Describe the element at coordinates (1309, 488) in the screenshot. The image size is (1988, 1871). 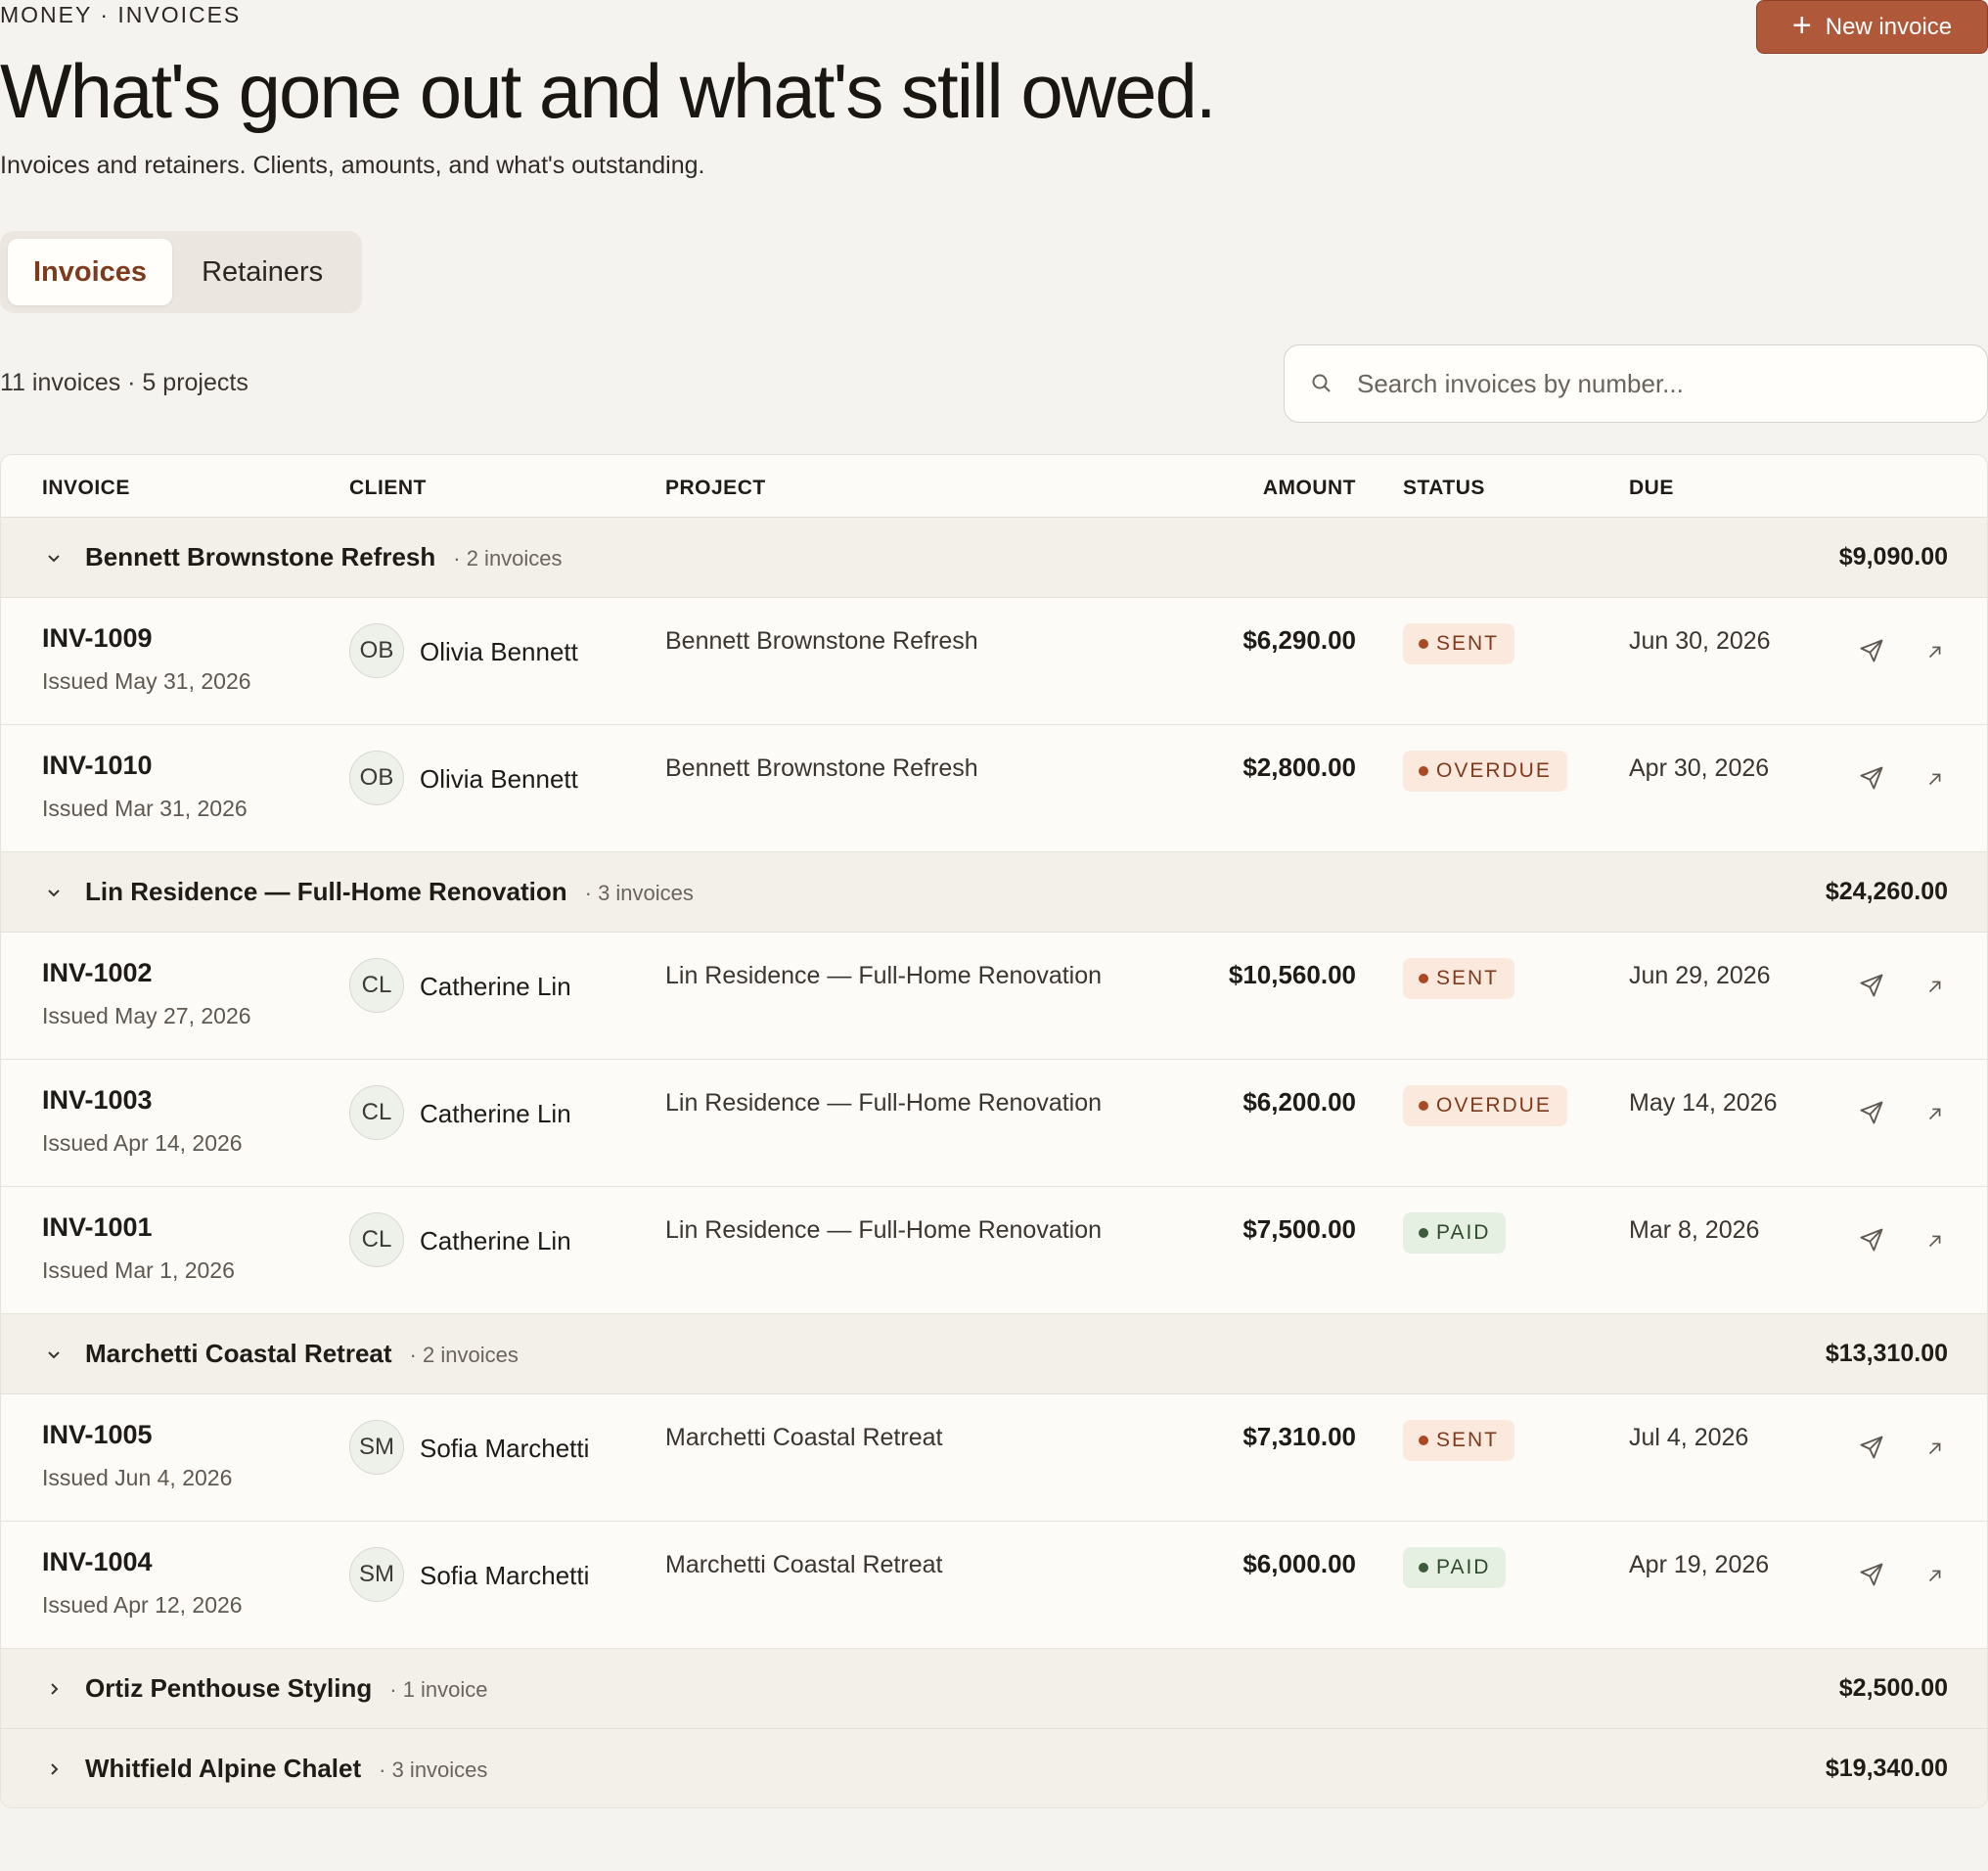
I see `column-amount: AMOUNT` at that location.